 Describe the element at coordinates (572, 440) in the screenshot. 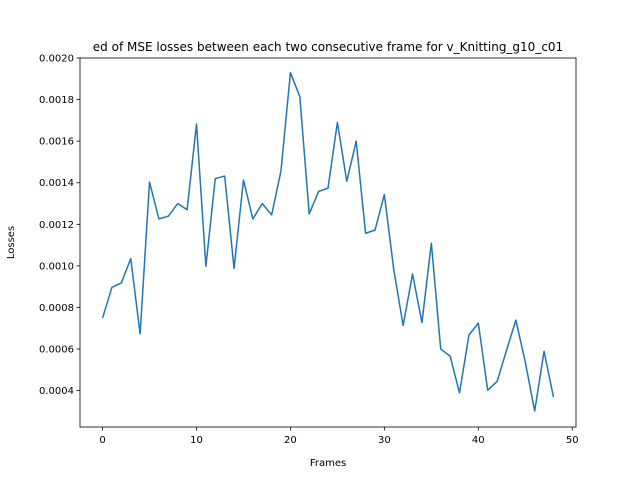

I see `x-tick-label: 50` at that location.